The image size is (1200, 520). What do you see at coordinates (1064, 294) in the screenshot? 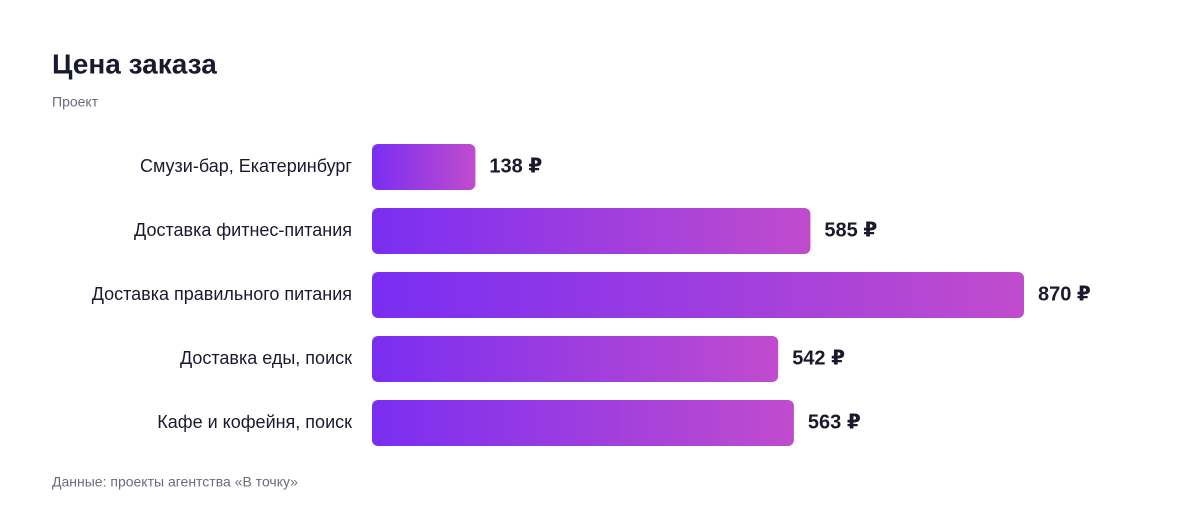
I see `value-label: 870 ₽` at bounding box center [1064, 294].